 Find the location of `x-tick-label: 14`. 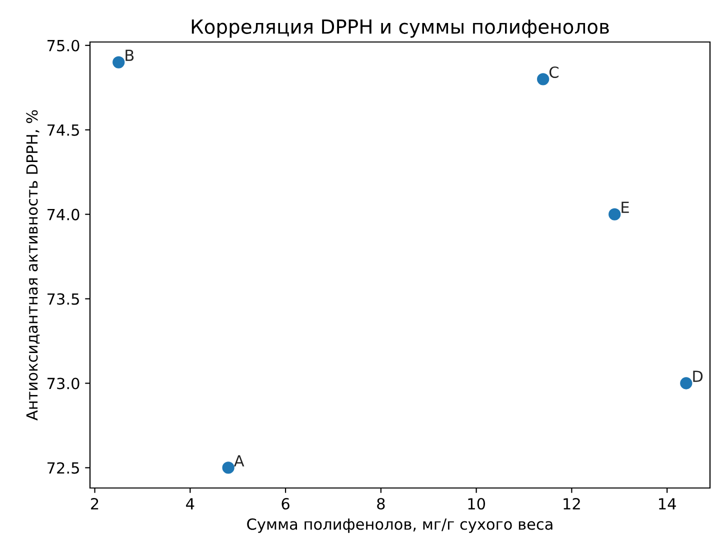

x-tick-label: 14 is located at coordinates (667, 504).